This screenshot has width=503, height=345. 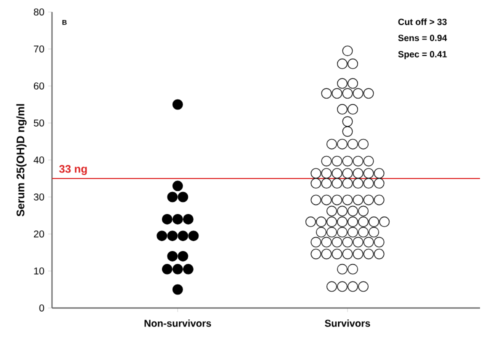 I want to click on y-tick-label: 50, so click(x=39, y=123).